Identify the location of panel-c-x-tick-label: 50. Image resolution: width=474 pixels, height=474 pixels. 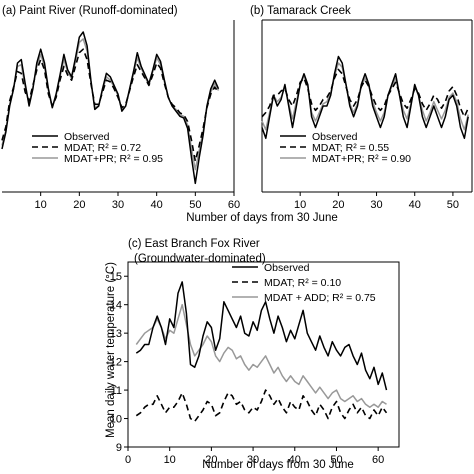
(336, 460).